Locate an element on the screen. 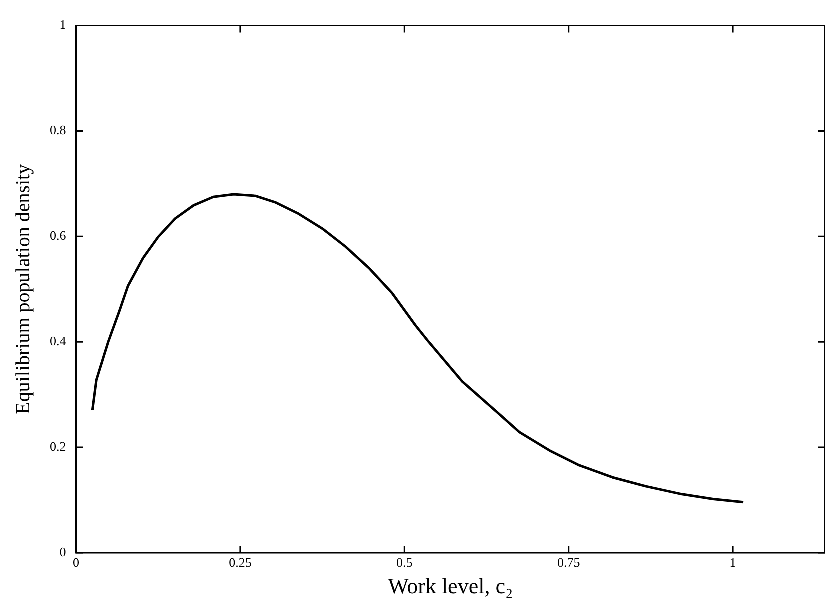 This screenshot has width=833, height=615. y-tick-label: 0.4 is located at coordinates (58, 341).